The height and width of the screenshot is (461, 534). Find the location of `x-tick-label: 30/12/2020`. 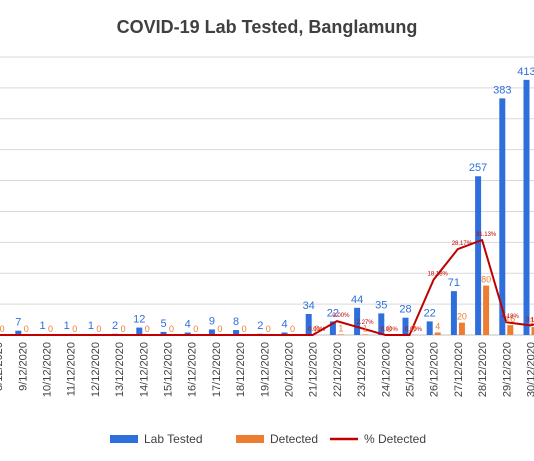

x-tick-label: 30/12/2020 is located at coordinates (530, 369).